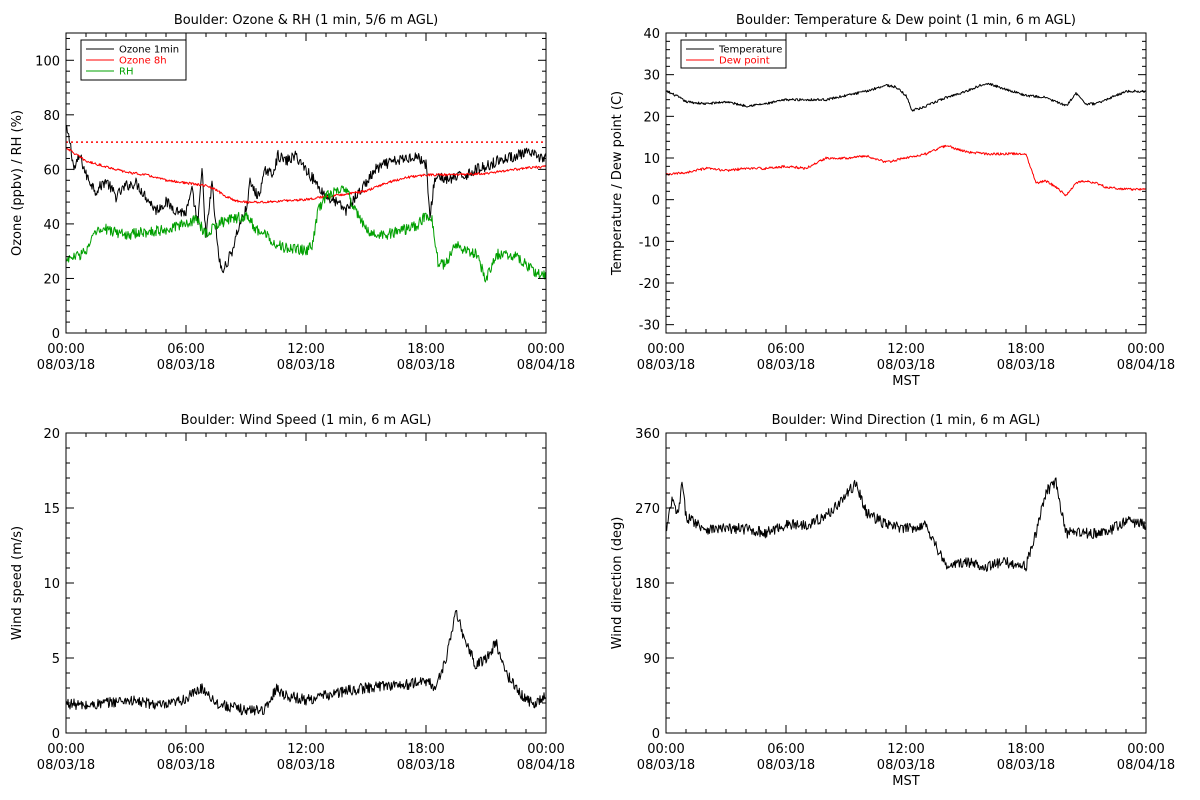  I want to click on chart-title: Boulder: Ozone & RH (1 min, 5/6 m AGL), so click(306, 20).